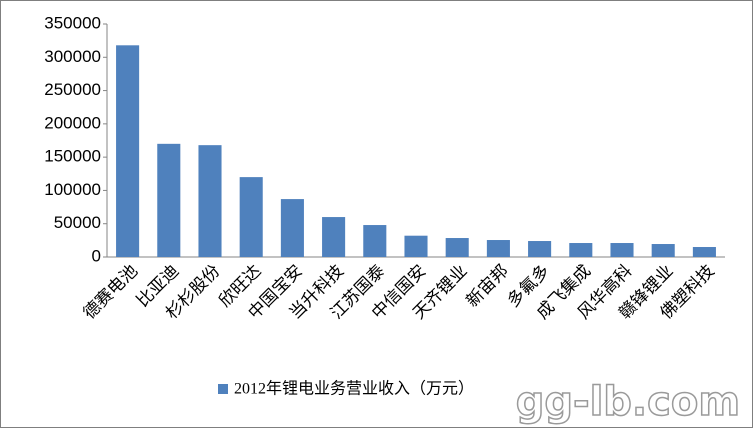 This screenshot has height=428, width=753. Describe the element at coordinates (223, 389) in the screenshot. I see `legend-swatch` at that location.